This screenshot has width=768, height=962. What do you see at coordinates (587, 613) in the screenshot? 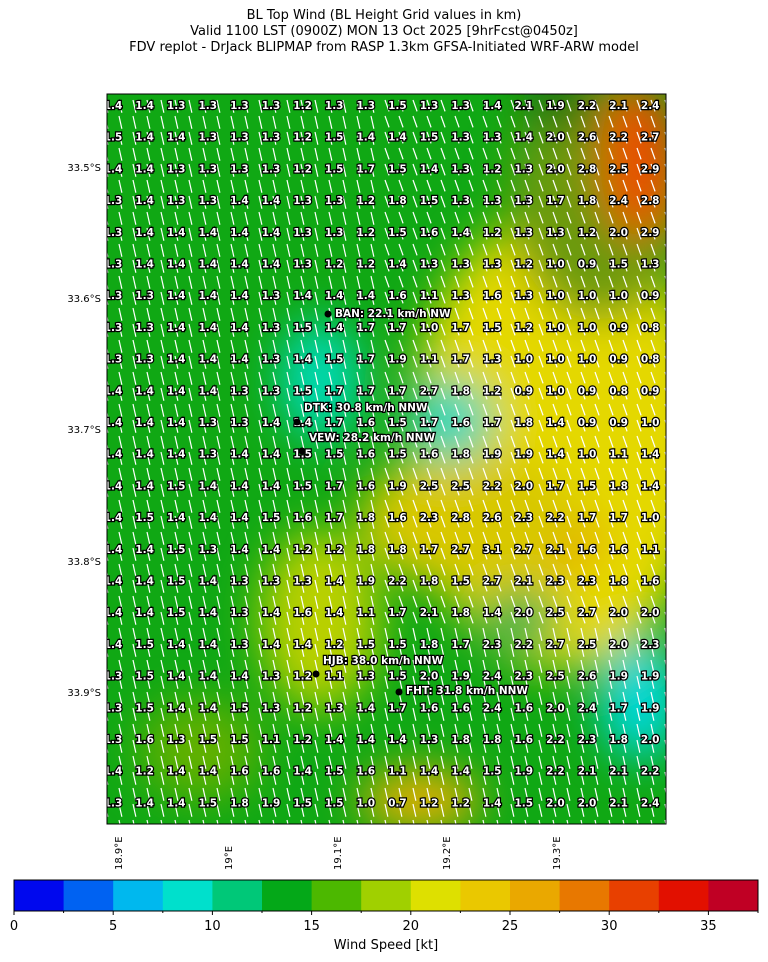
I see `grid-value: 2.7` at bounding box center [587, 613].